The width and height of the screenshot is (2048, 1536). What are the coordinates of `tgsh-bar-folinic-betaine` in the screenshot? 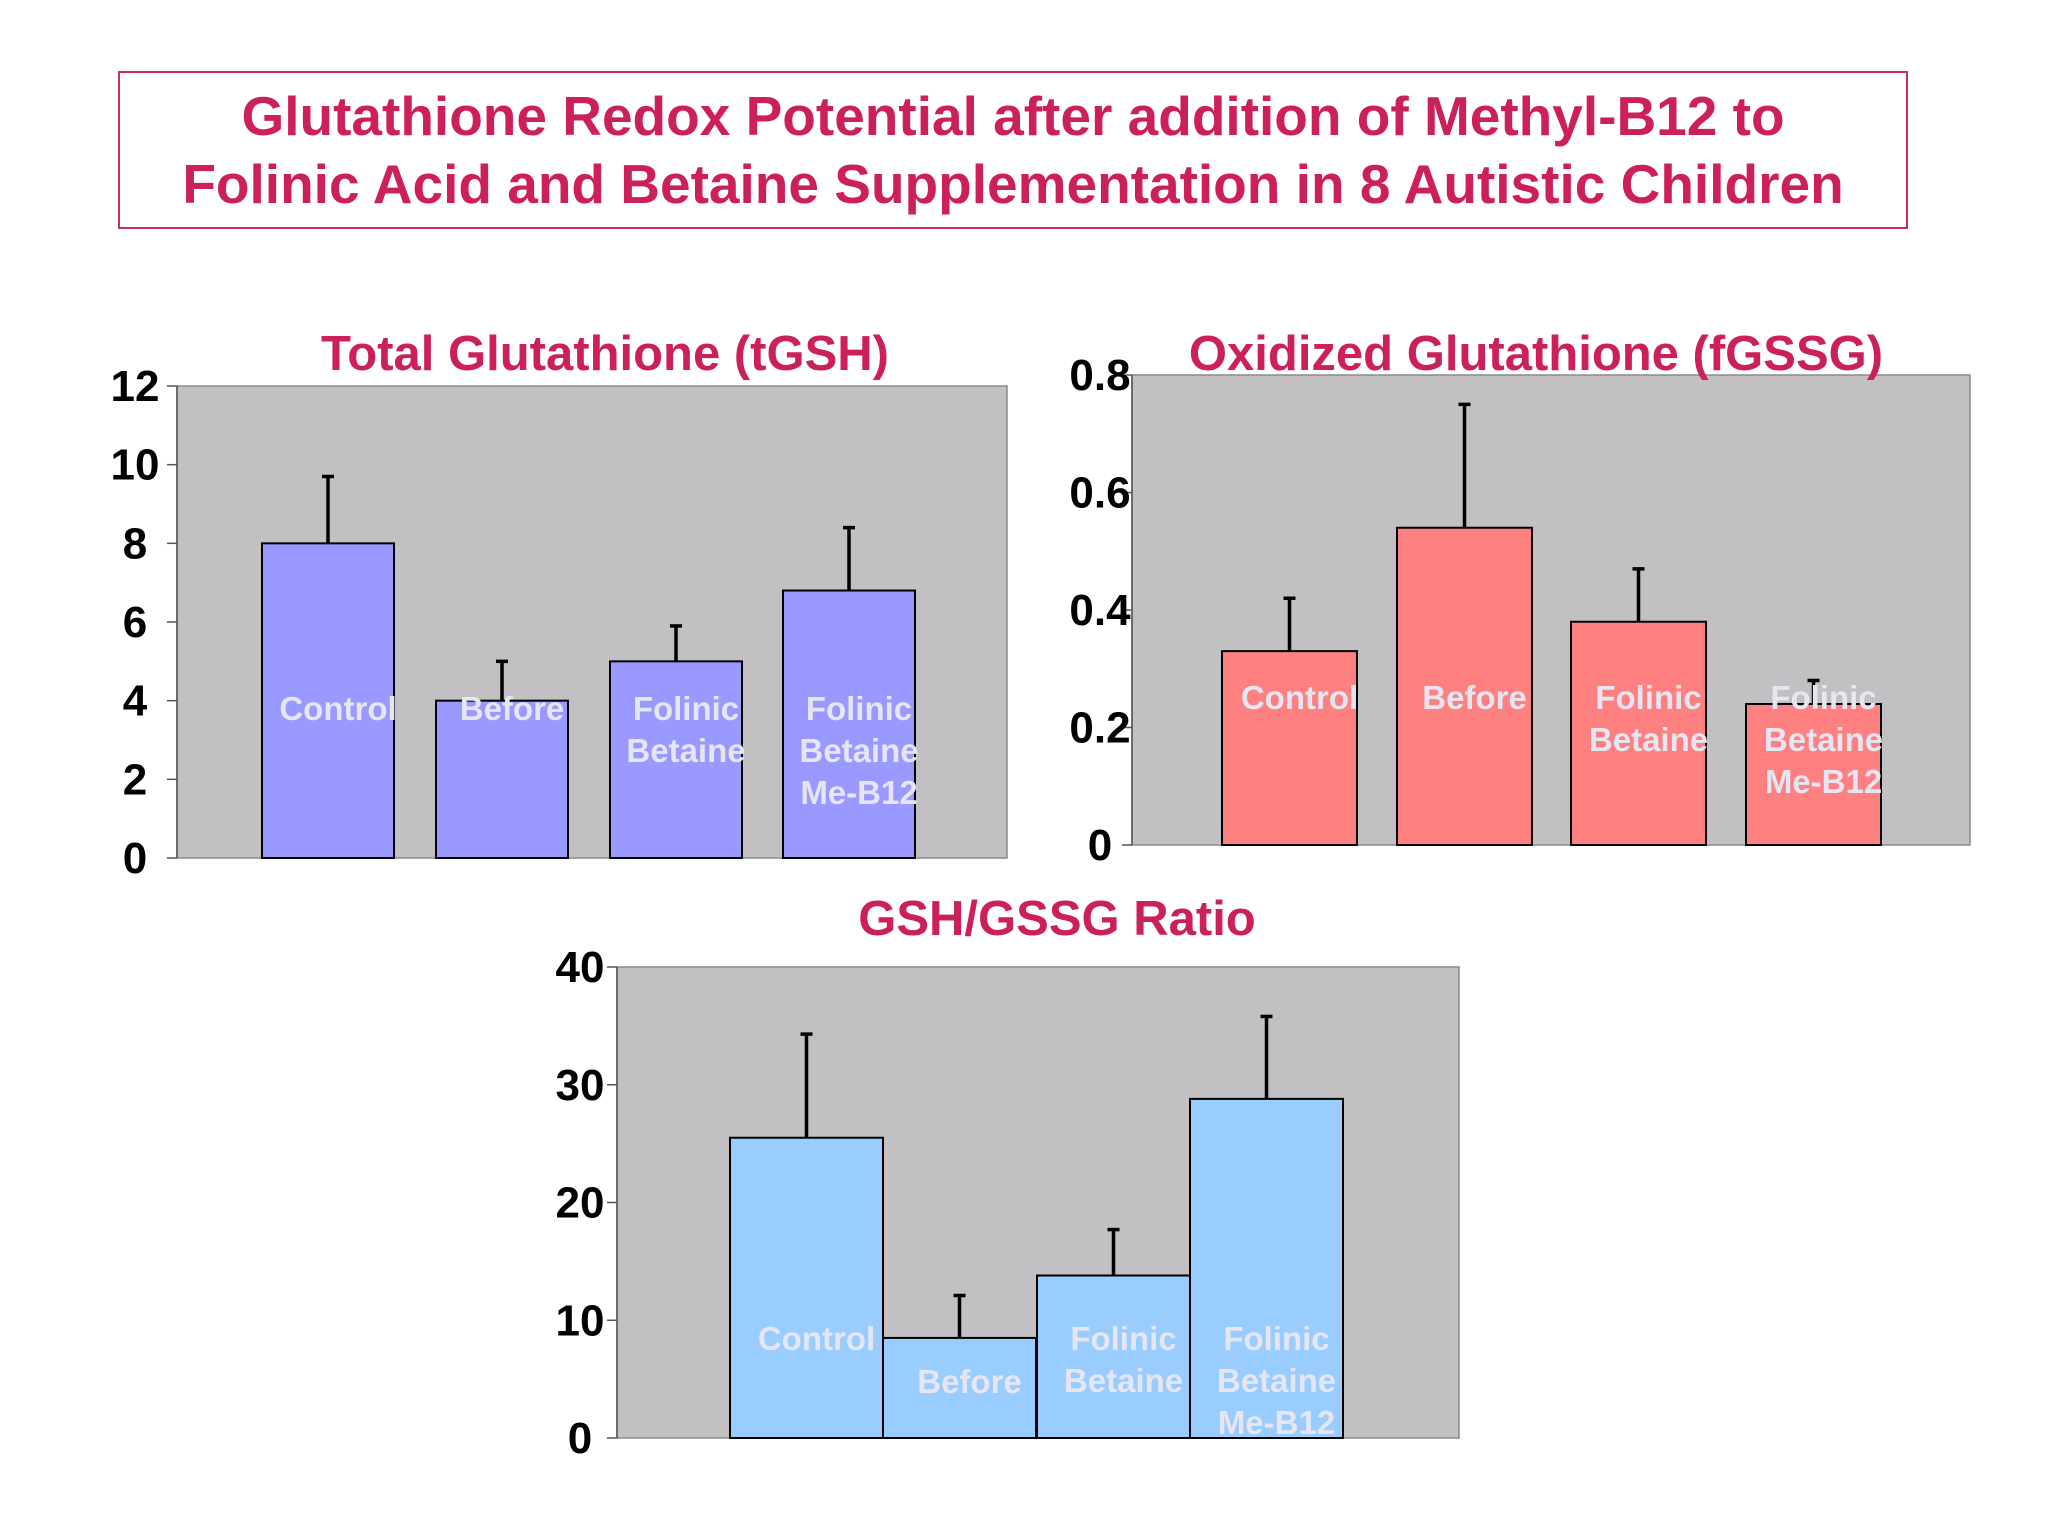 It's located at (676, 760).